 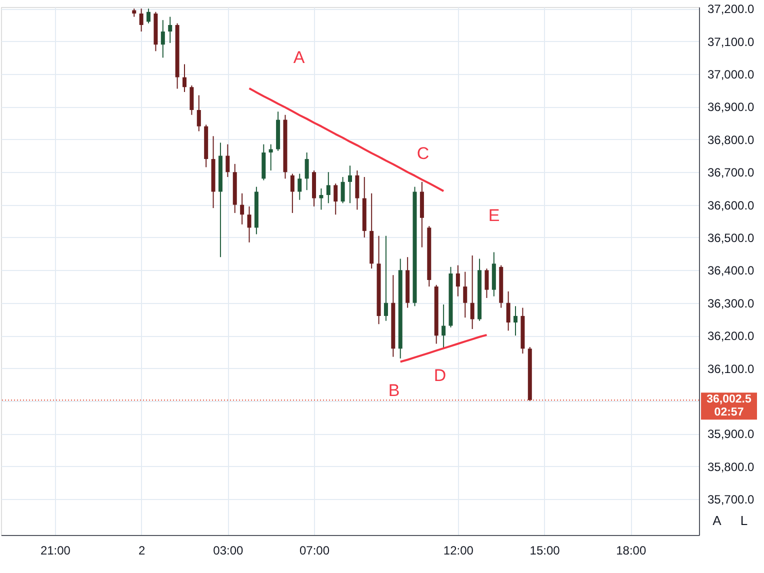 I want to click on y-tick-label: 36,100.0, so click(x=731, y=369).